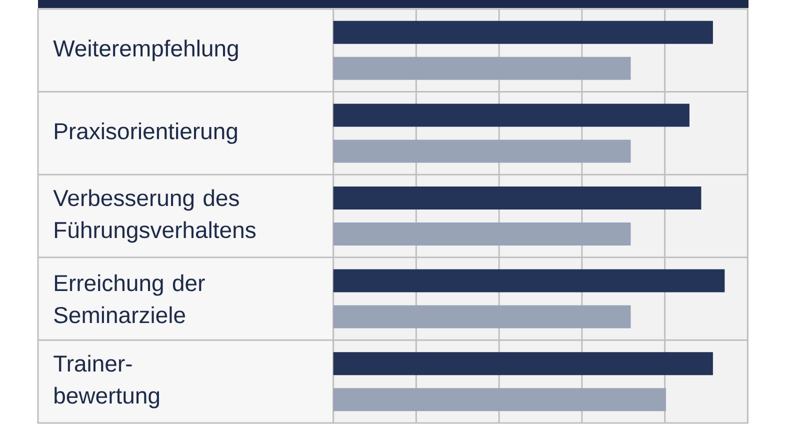 This screenshot has width=791, height=430. I want to click on y-tick-label: Erreichung der Seminarziele, so click(129, 299).